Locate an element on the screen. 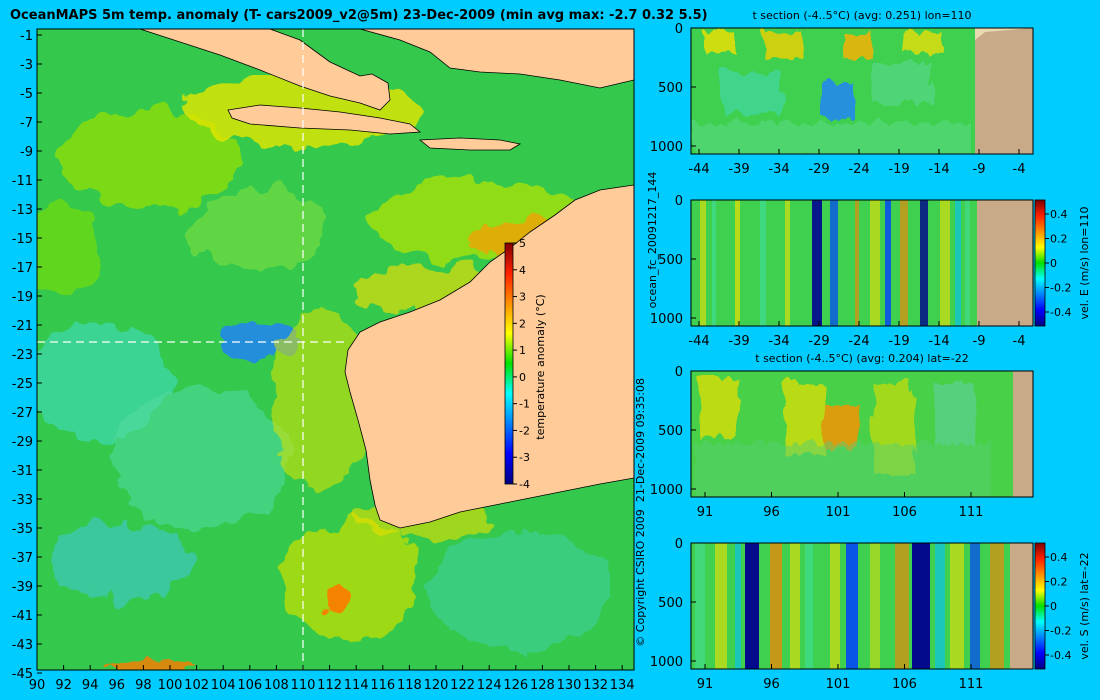 The height and width of the screenshot is (700, 1100). velocity-colorbar-tick: 0.2 is located at coordinates (1059, 582).